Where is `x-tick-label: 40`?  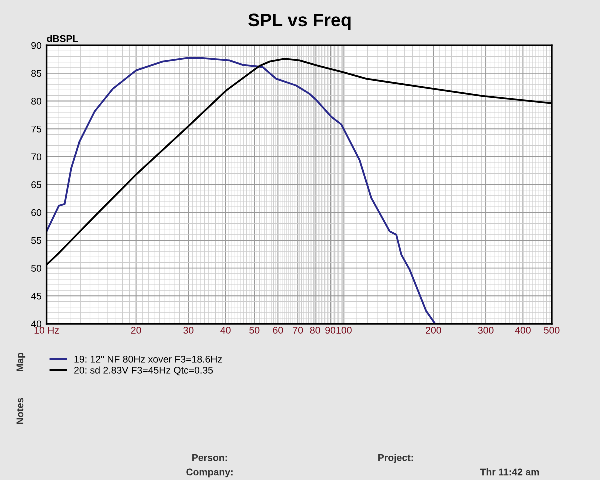 x-tick-label: 40 is located at coordinates (225, 330).